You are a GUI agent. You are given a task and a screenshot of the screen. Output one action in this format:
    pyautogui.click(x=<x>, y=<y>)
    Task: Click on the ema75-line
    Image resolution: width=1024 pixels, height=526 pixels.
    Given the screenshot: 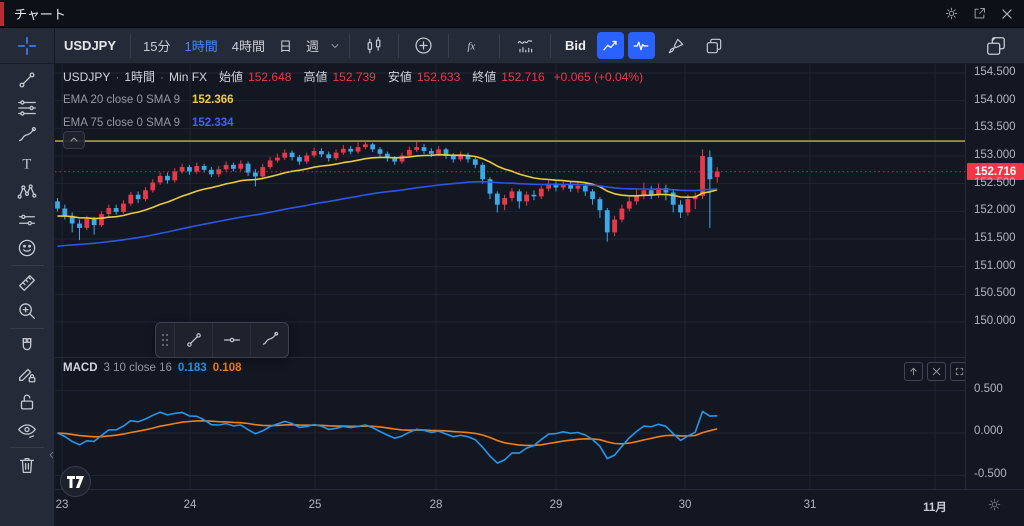 What is the action you would take?
    pyautogui.click(x=387, y=214)
    